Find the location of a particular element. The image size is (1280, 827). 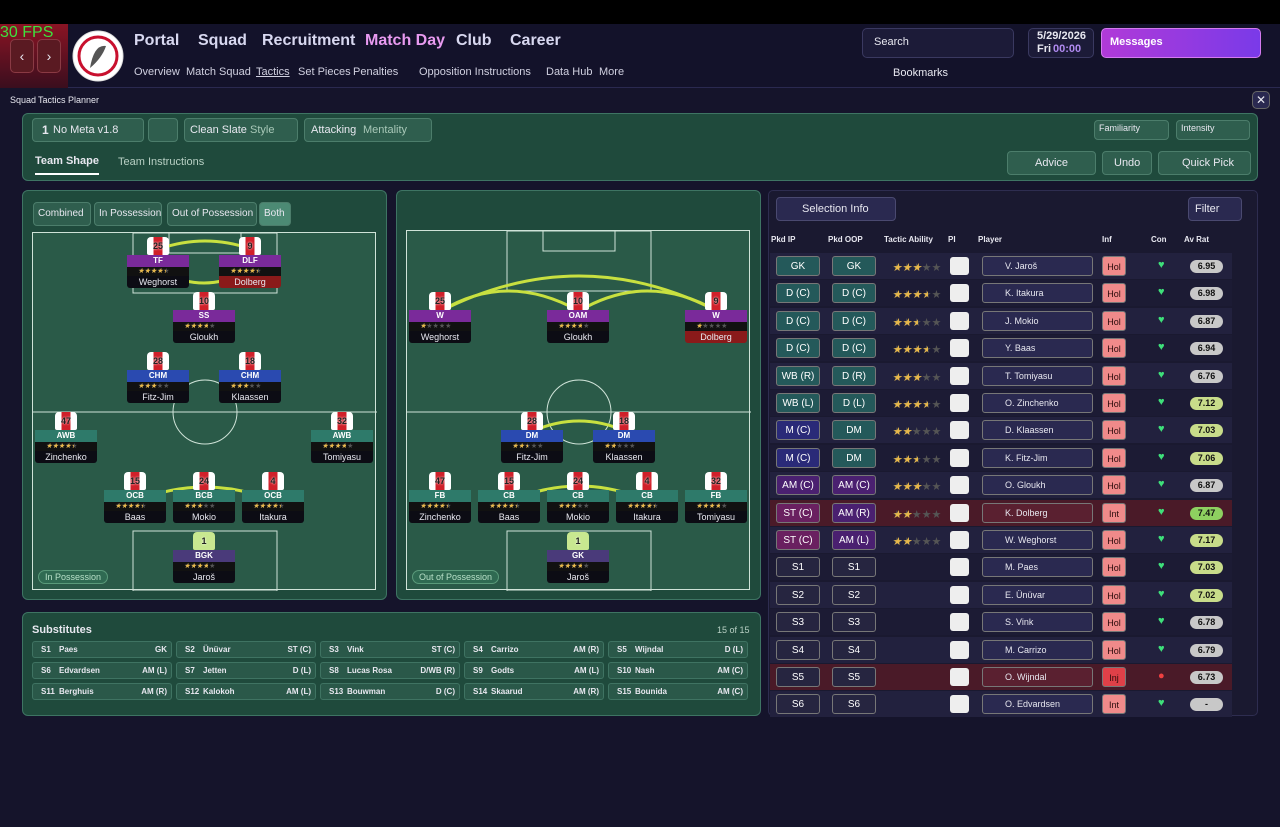

subnav-item: Data Hub is located at coordinates (569, 72).